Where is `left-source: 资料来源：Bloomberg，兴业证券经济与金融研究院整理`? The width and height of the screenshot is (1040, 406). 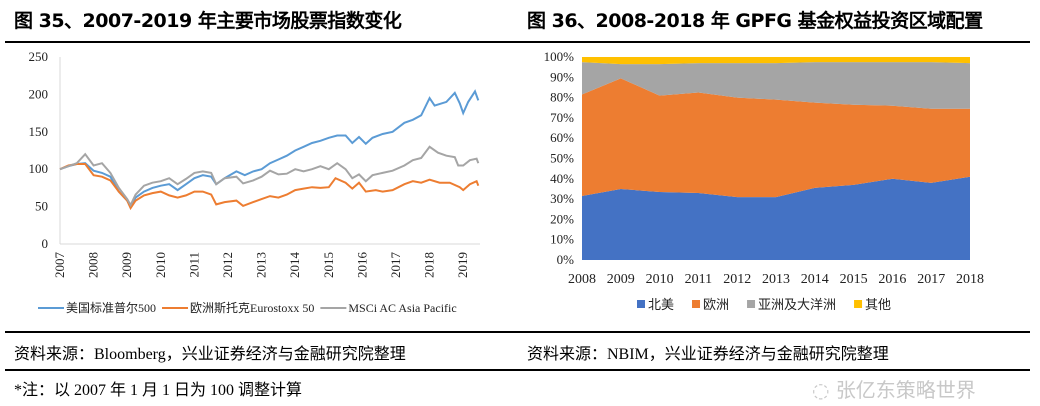 left-source: 资料来源：Bloomberg，兴业证券经济与金融研究院整理 is located at coordinates (210, 354).